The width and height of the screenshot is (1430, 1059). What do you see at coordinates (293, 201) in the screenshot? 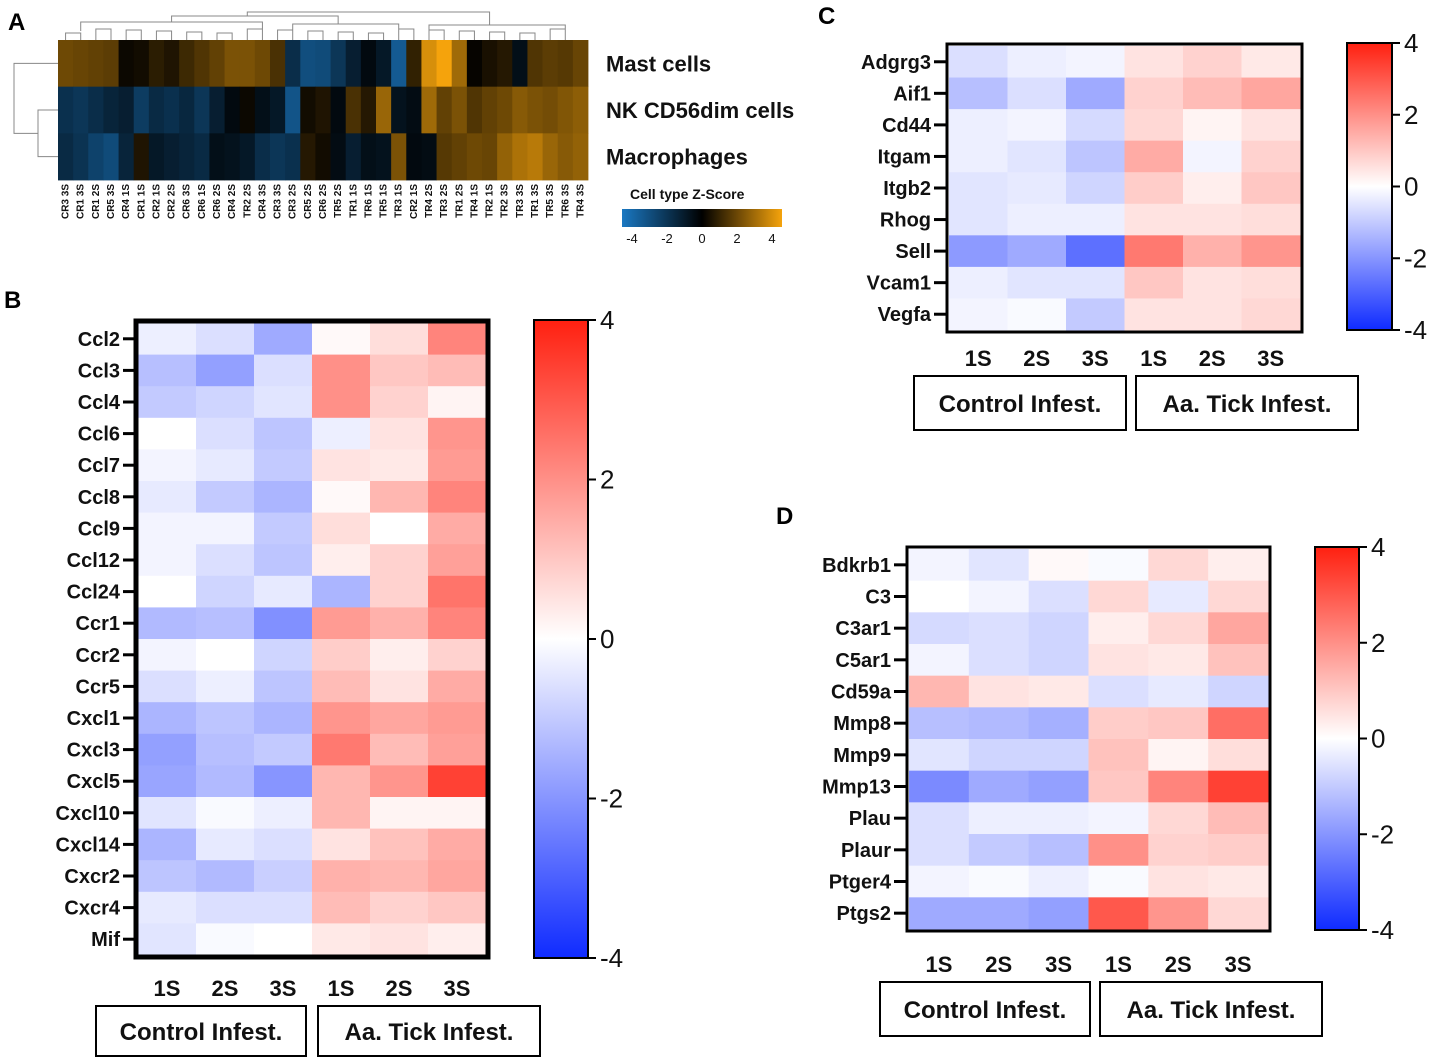
I see `sample-label: CR3 2S` at bounding box center [293, 201].